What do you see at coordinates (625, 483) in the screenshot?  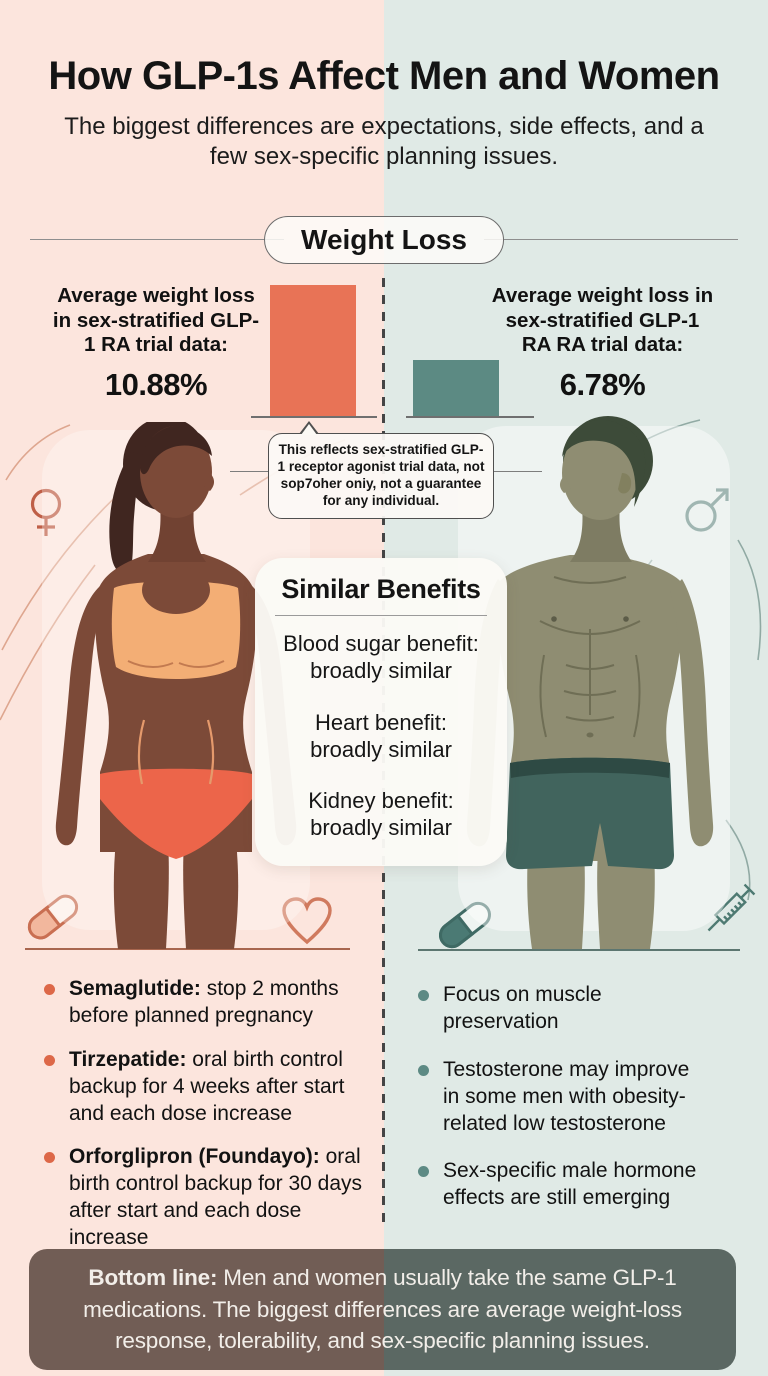 I see `male-ear` at bounding box center [625, 483].